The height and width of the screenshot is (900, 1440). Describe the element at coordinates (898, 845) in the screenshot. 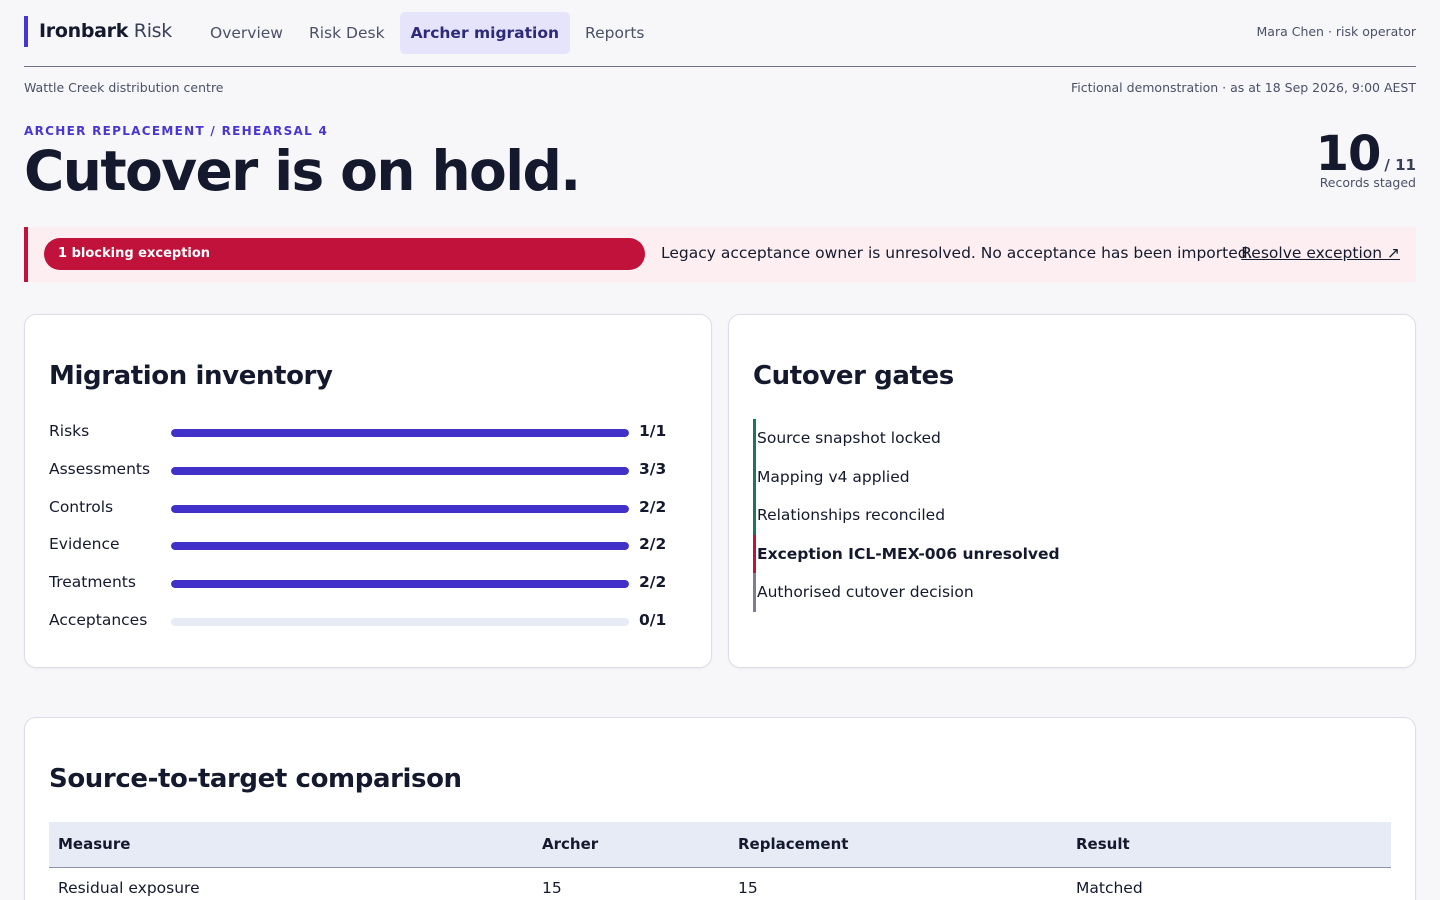

I see `column-header-replacement: Replacement` at that location.